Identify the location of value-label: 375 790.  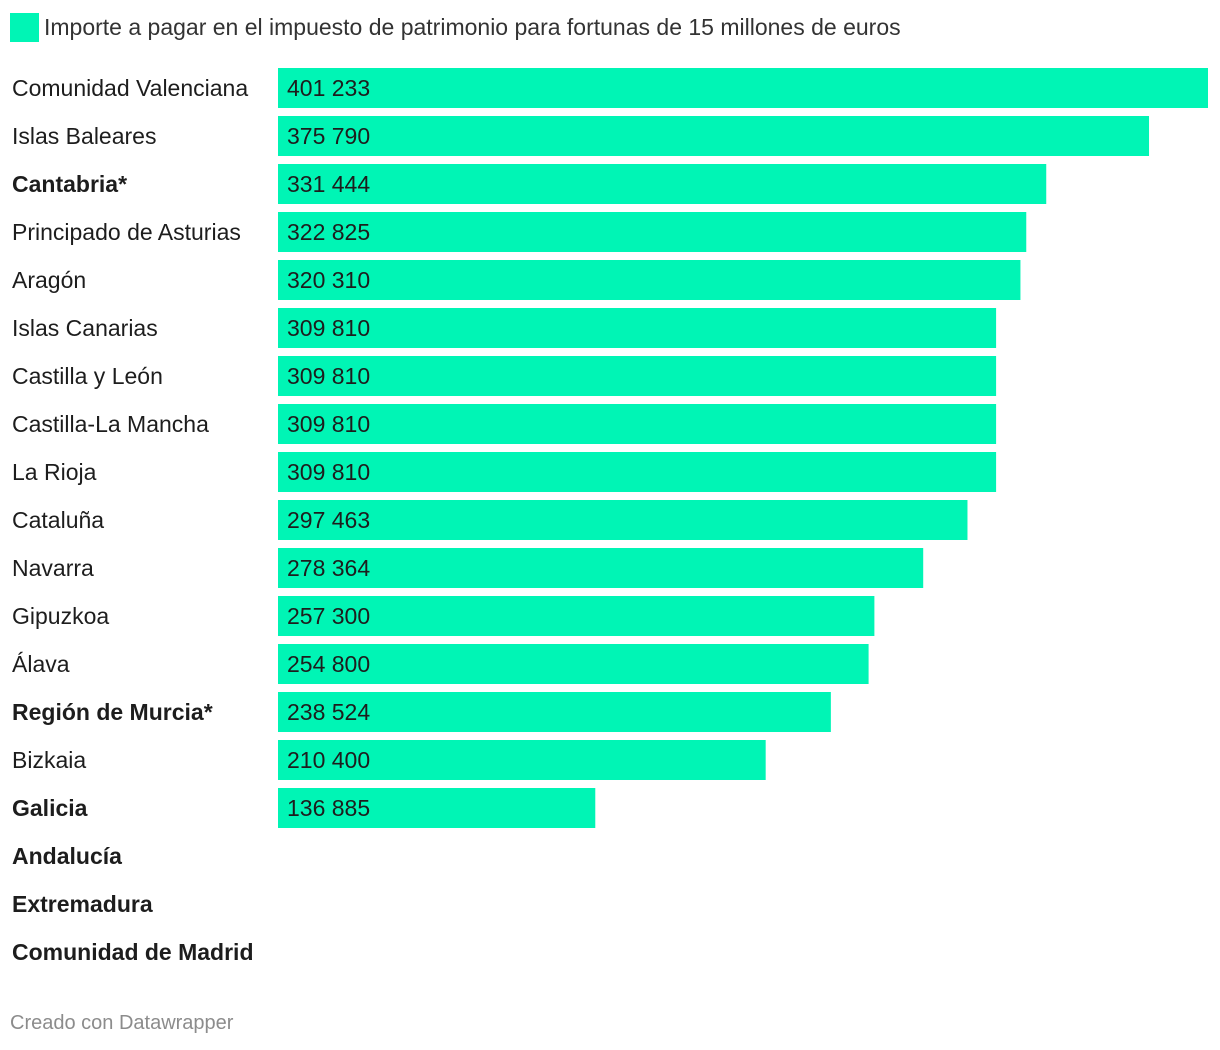
(328, 136).